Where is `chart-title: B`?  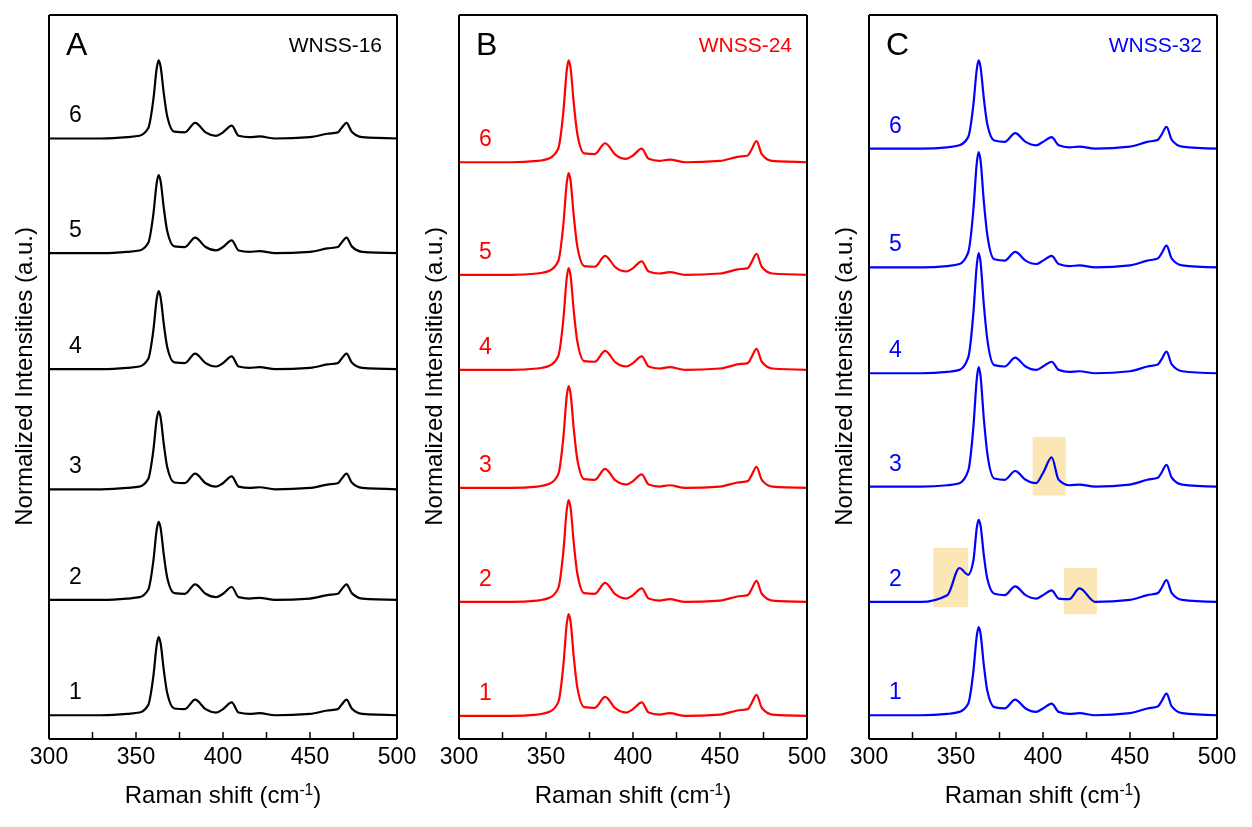
chart-title: B is located at coordinates (487, 44).